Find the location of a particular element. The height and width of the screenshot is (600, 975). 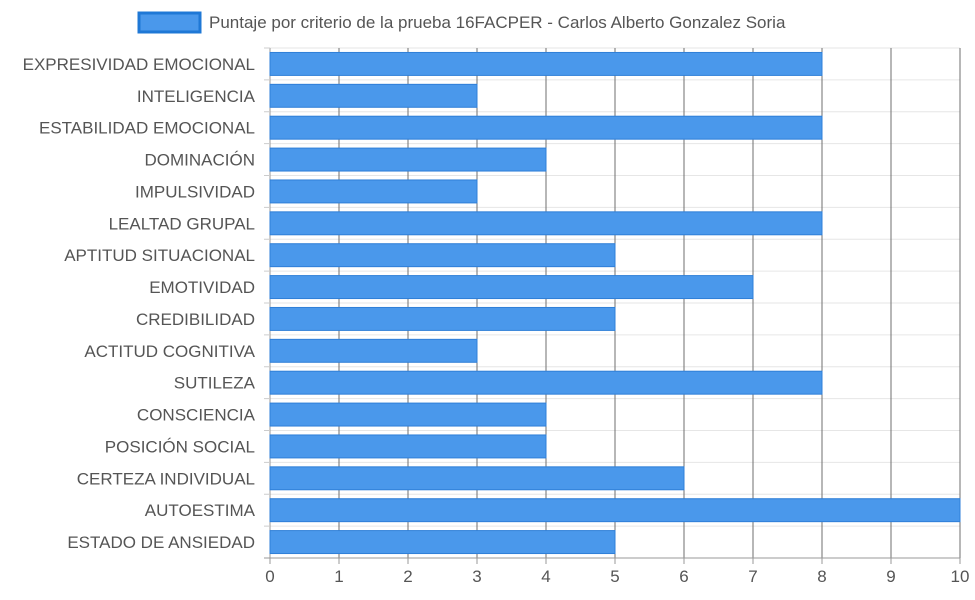

category-label: ESTABILIDAD EMOCIONAL is located at coordinates (147, 128).